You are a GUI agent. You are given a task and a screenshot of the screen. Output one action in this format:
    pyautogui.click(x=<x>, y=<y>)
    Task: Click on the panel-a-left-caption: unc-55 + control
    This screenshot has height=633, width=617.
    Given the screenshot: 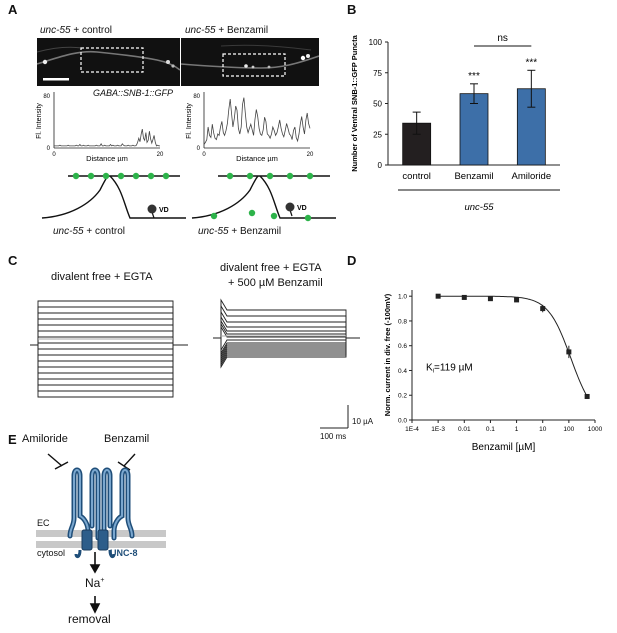 What is the action you would take?
    pyautogui.click(x=89, y=231)
    